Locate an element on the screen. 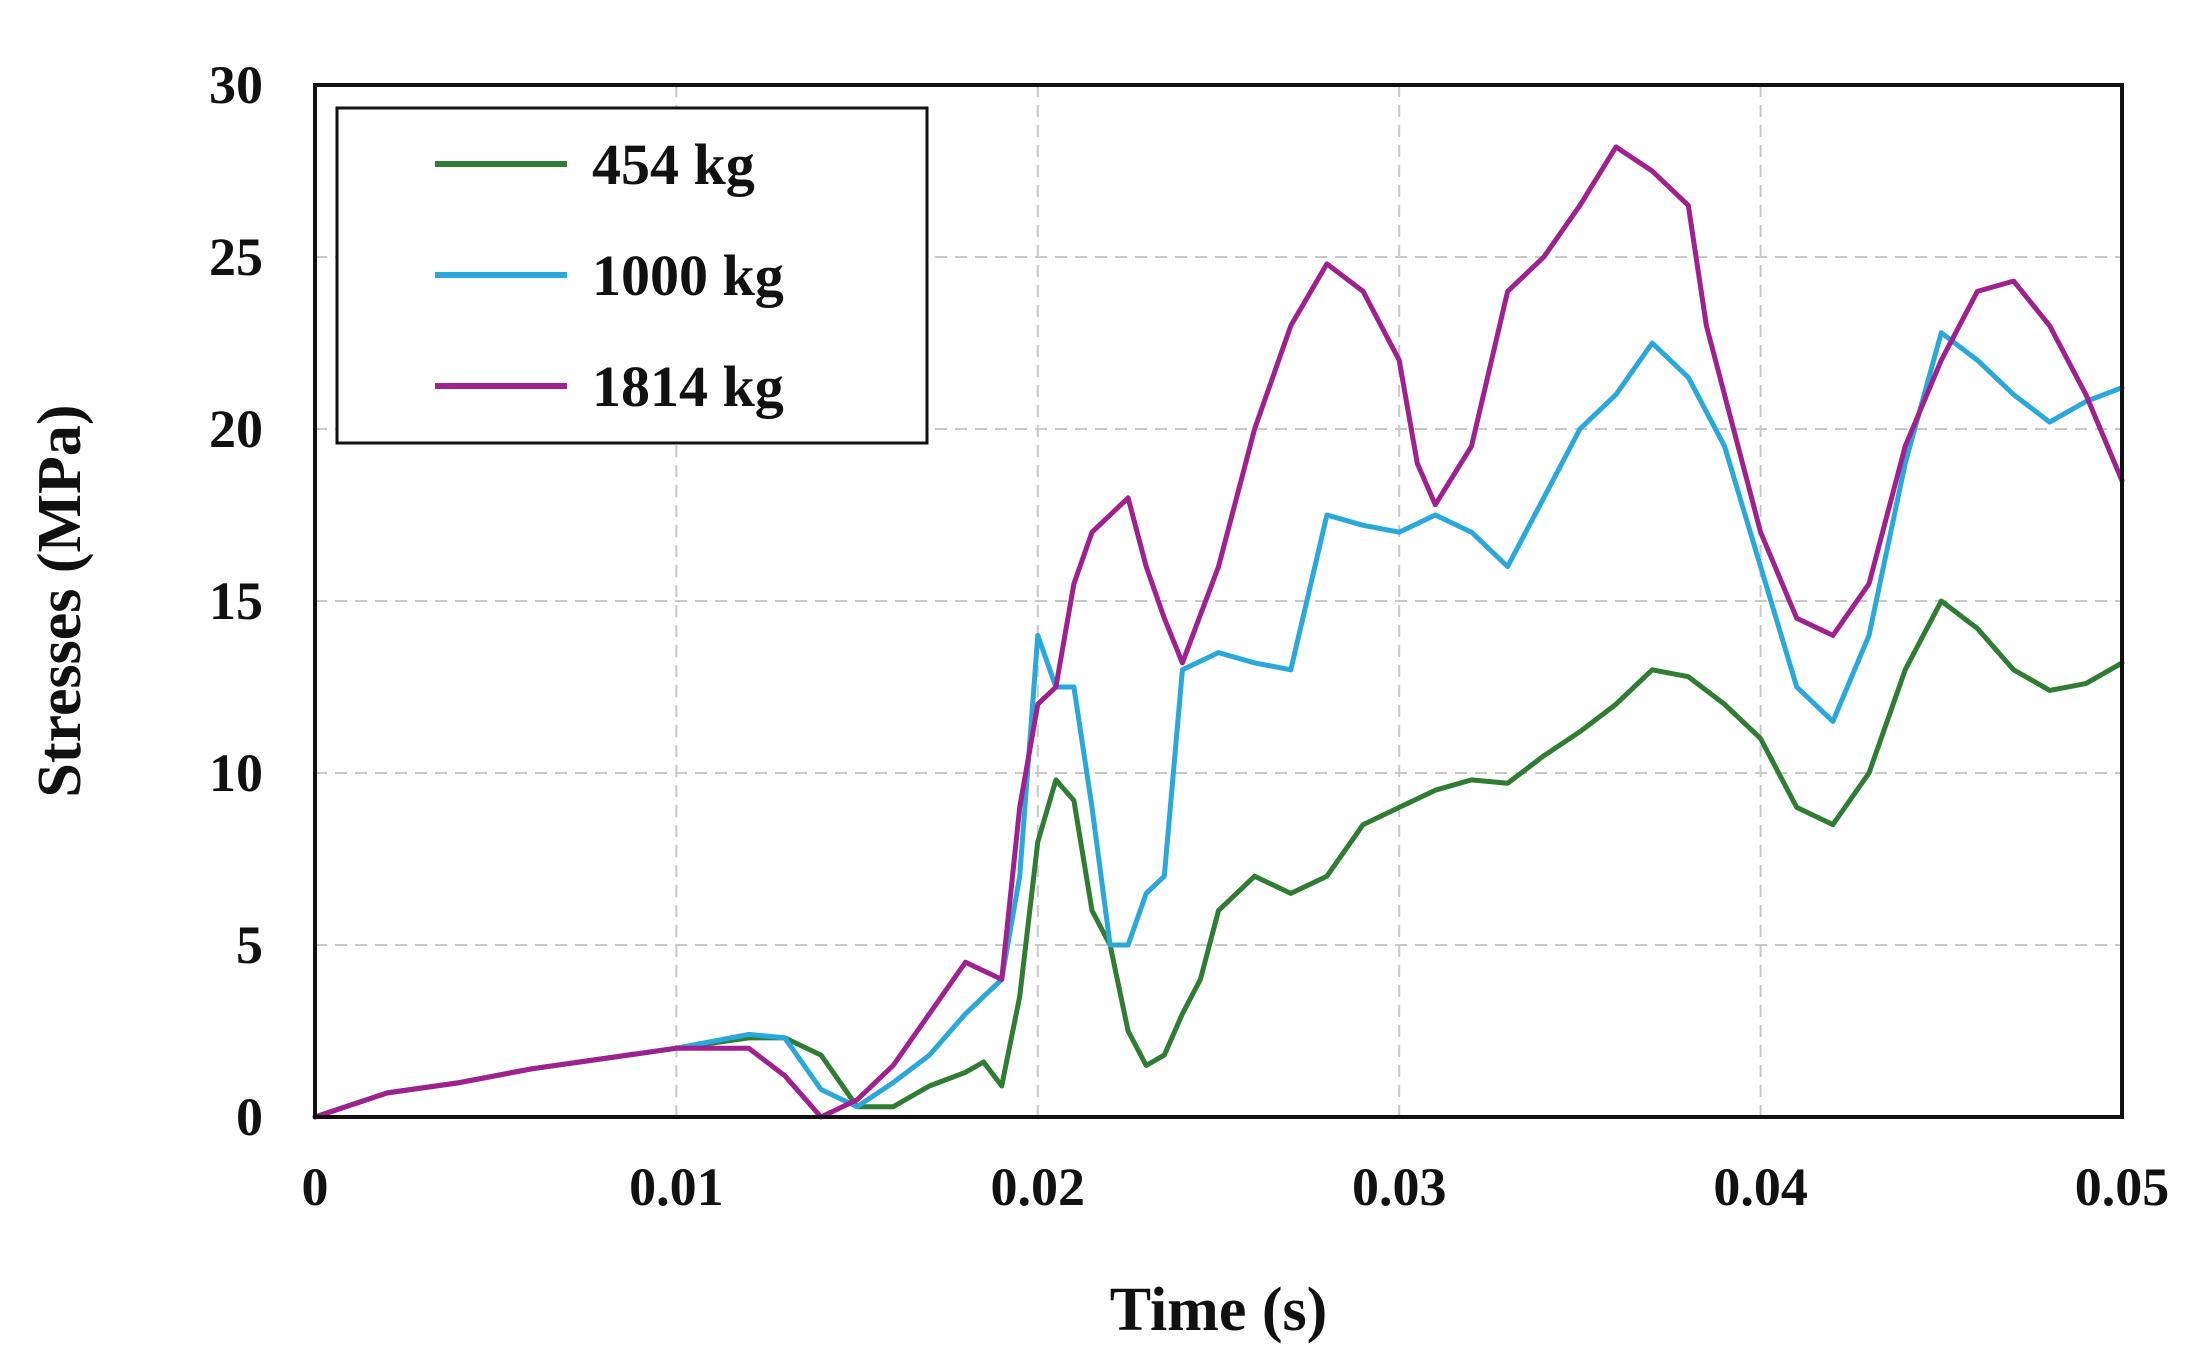  legend-label: 454 kg is located at coordinates (673, 164).